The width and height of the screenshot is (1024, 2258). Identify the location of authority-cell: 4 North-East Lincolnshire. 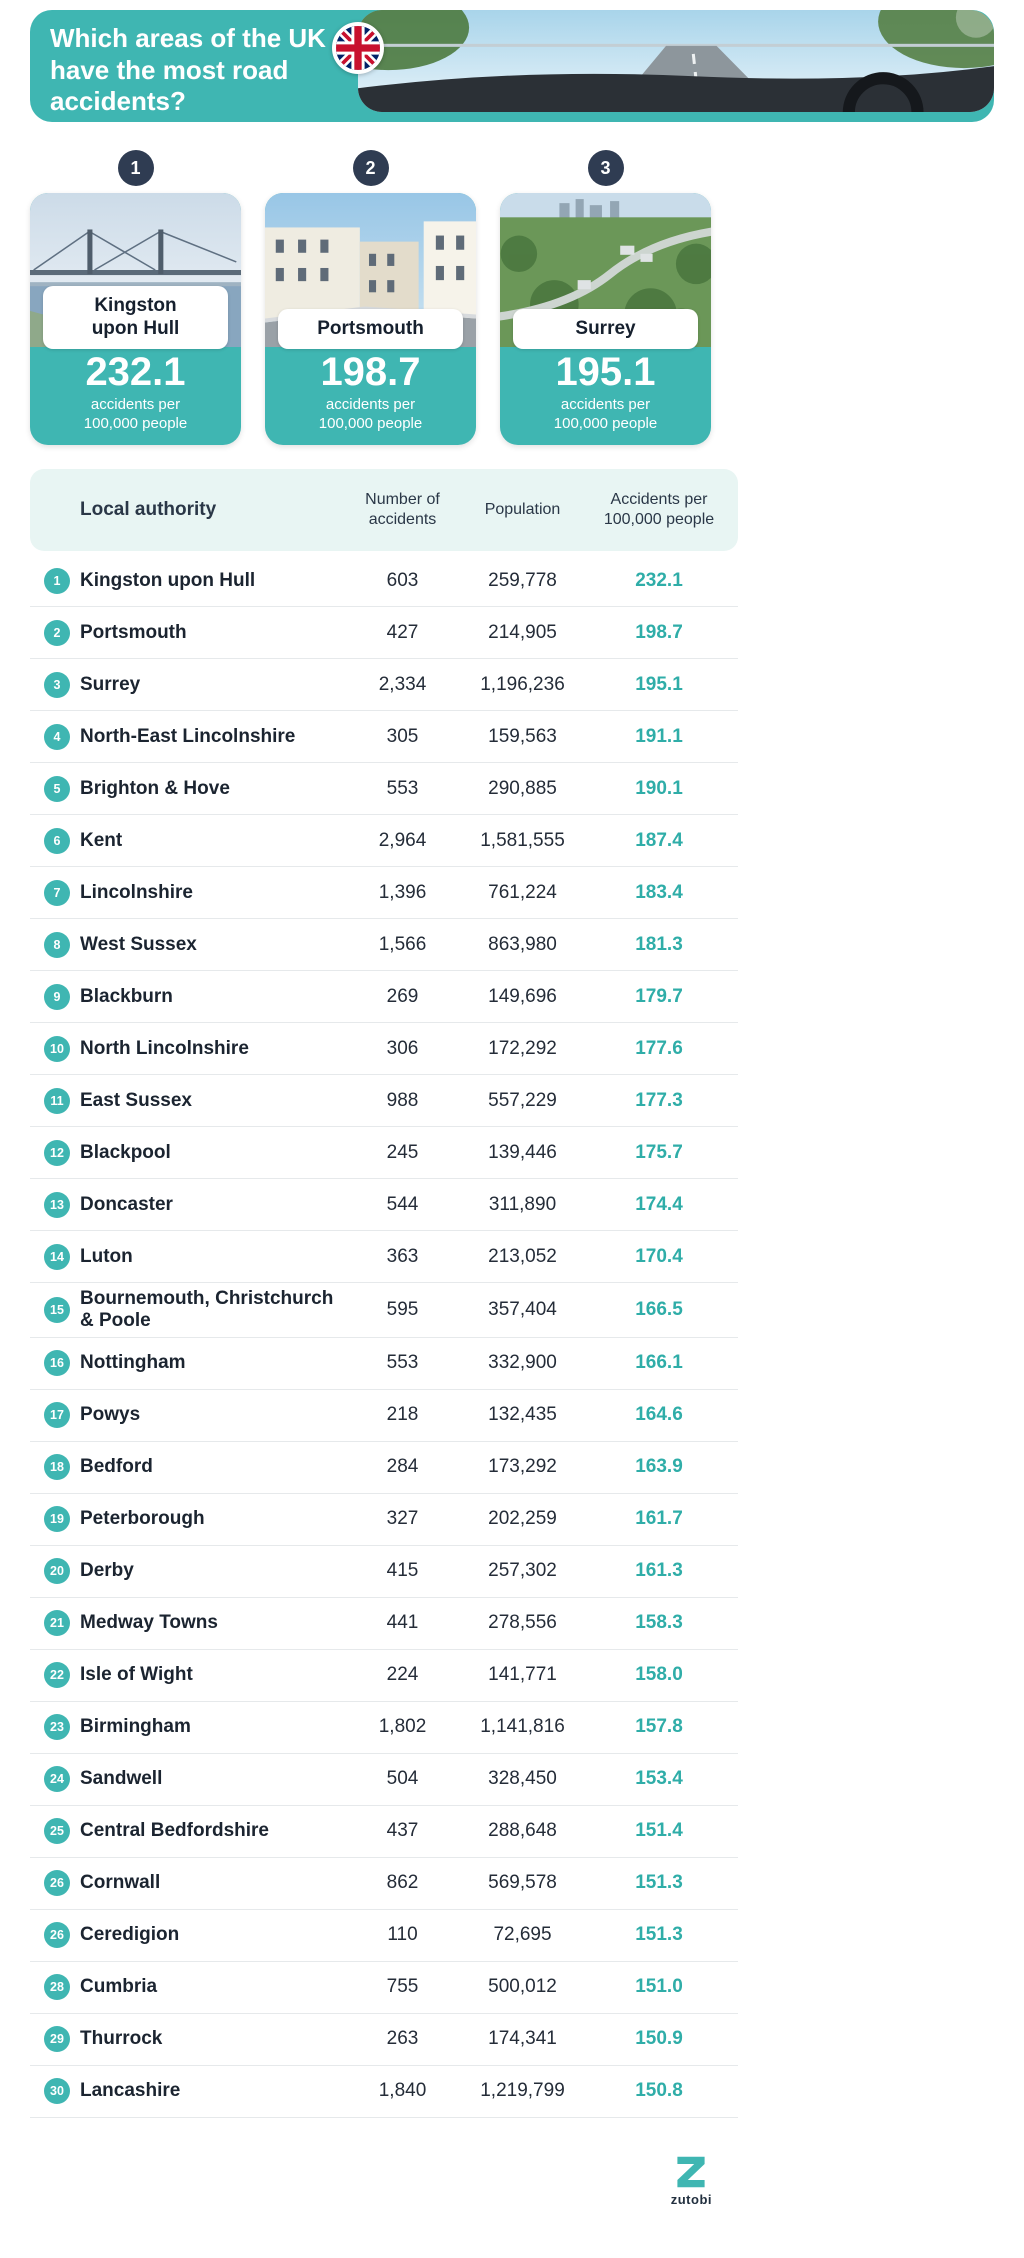
(185, 736).